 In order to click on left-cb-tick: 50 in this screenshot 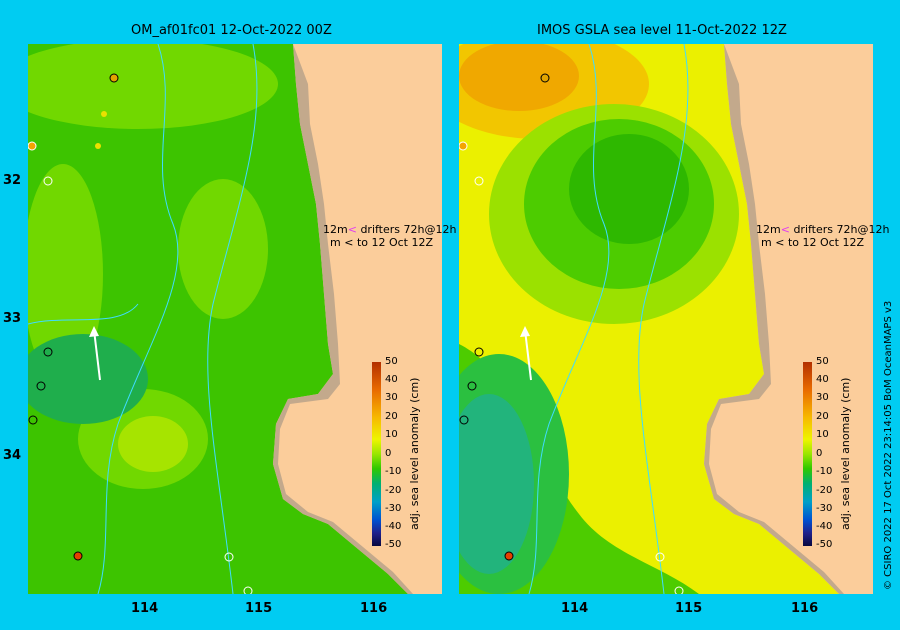, I will do `click(391, 361)`.